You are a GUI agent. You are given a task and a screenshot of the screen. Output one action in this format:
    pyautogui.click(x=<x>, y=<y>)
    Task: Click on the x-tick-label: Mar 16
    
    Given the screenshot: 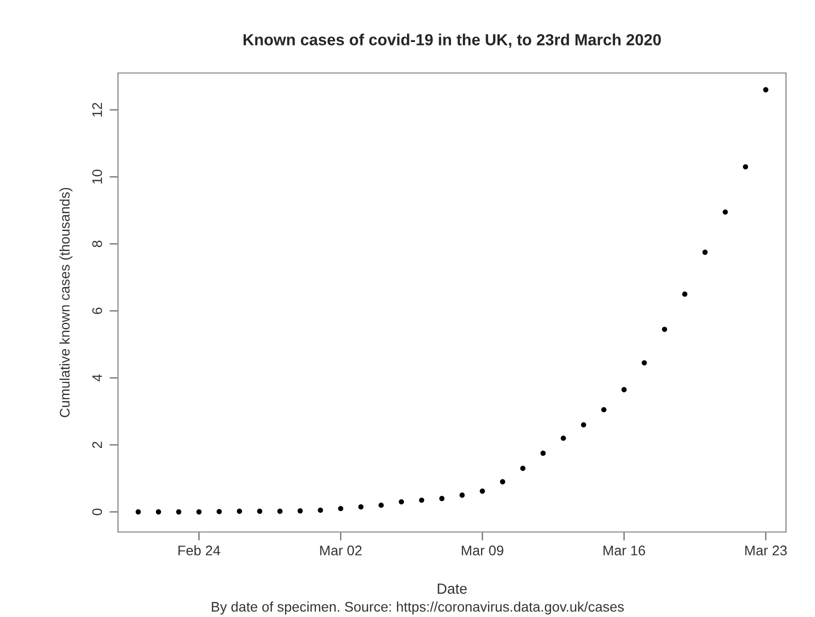 What is the action you would take?
    pyautogui.click(x=625, y=551)
    